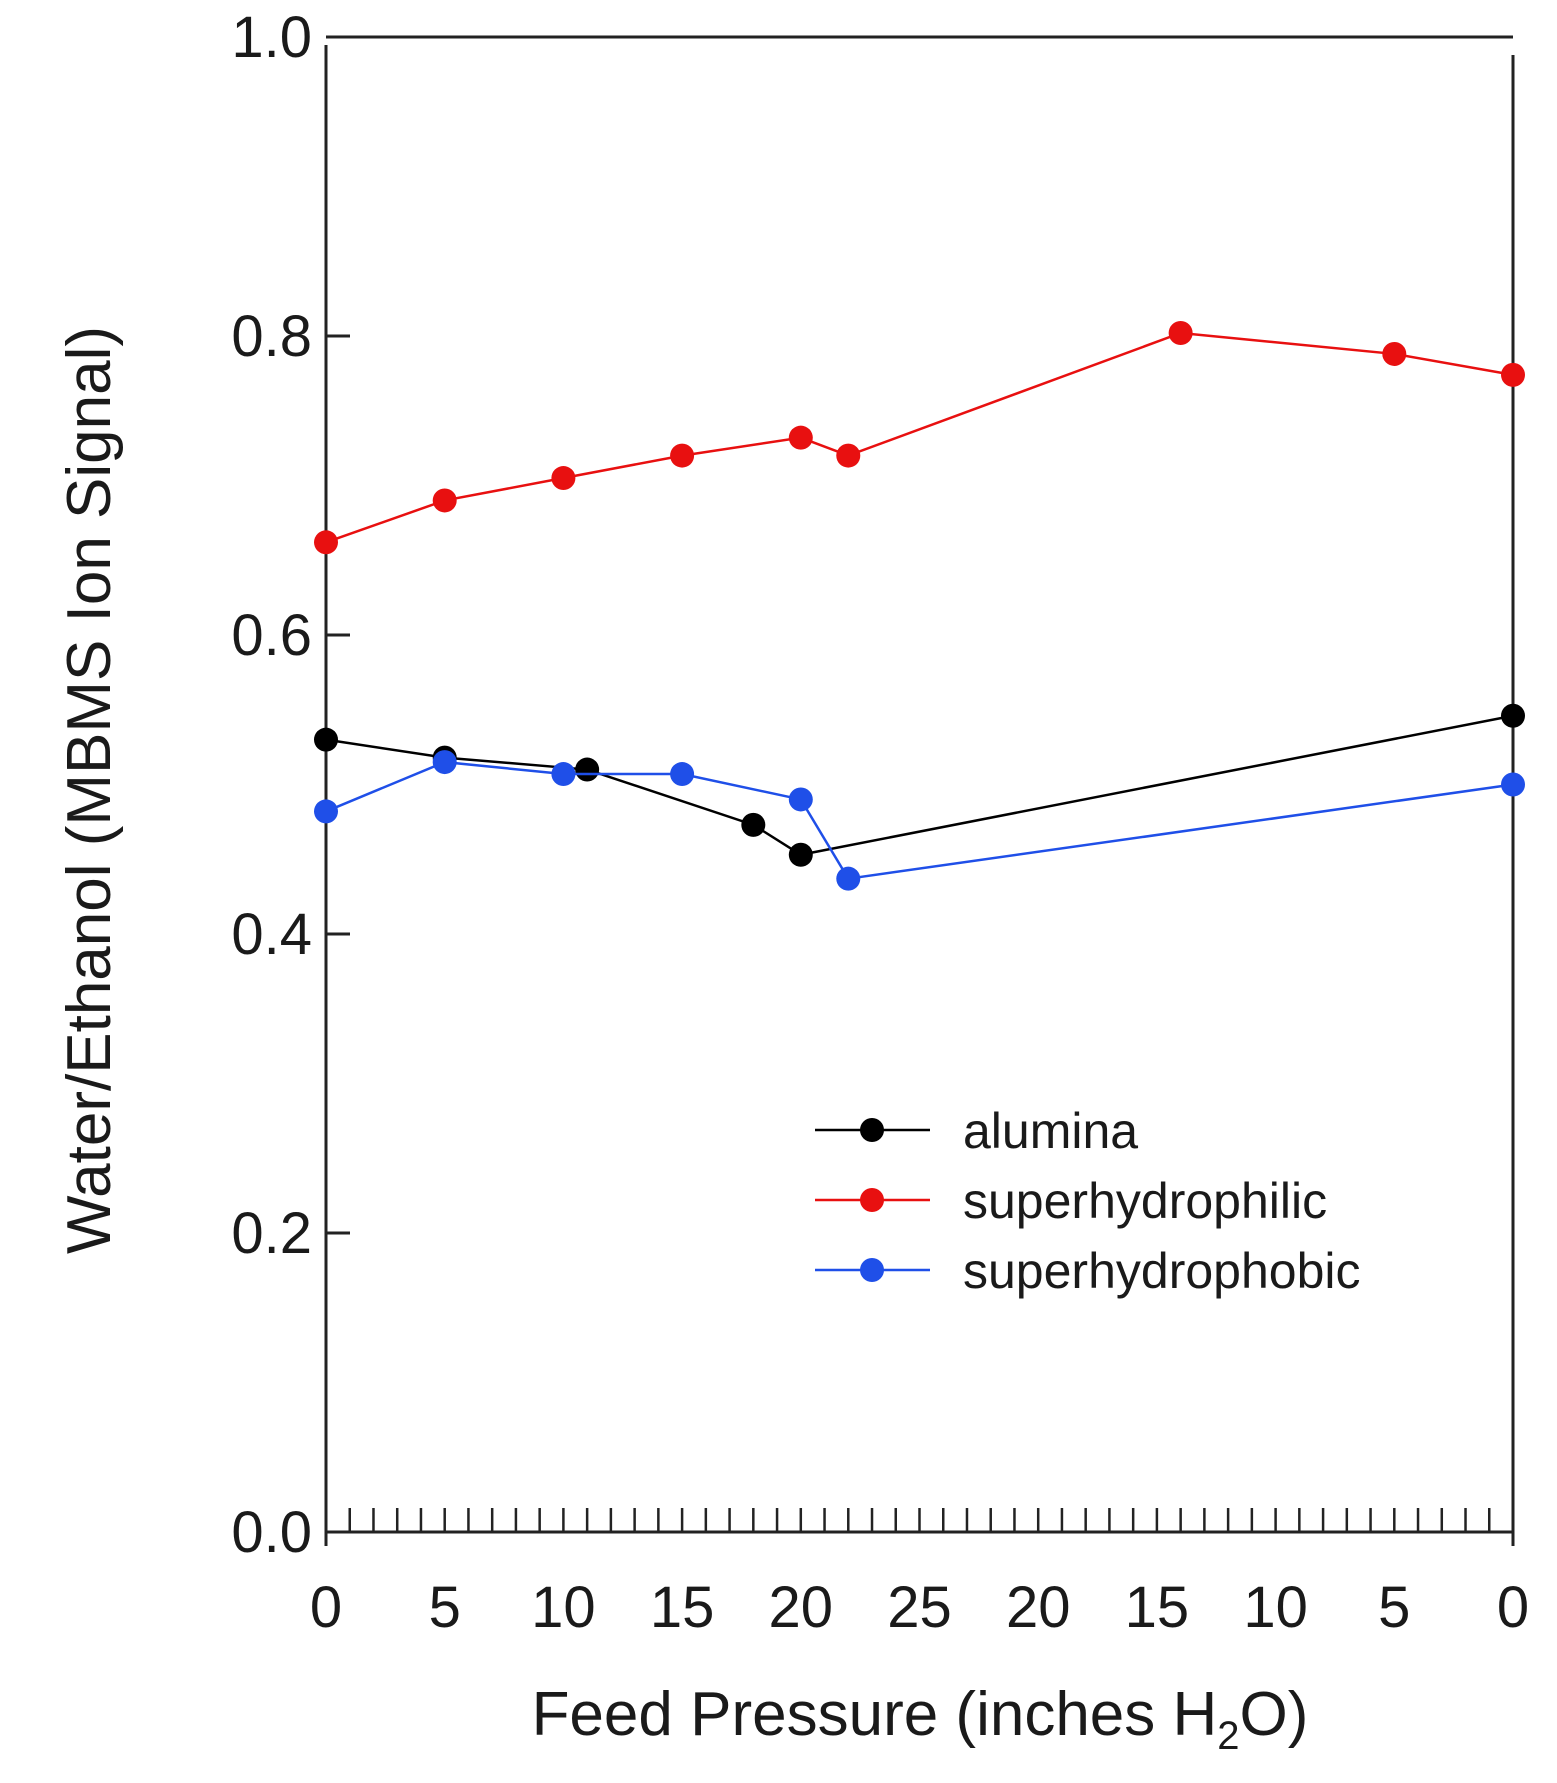 This screenshot has height=1783, width=1557. Describe the element at coordinates (271, 1233) in the screenshot. I see `y-tick-label: 0.2` at that location.